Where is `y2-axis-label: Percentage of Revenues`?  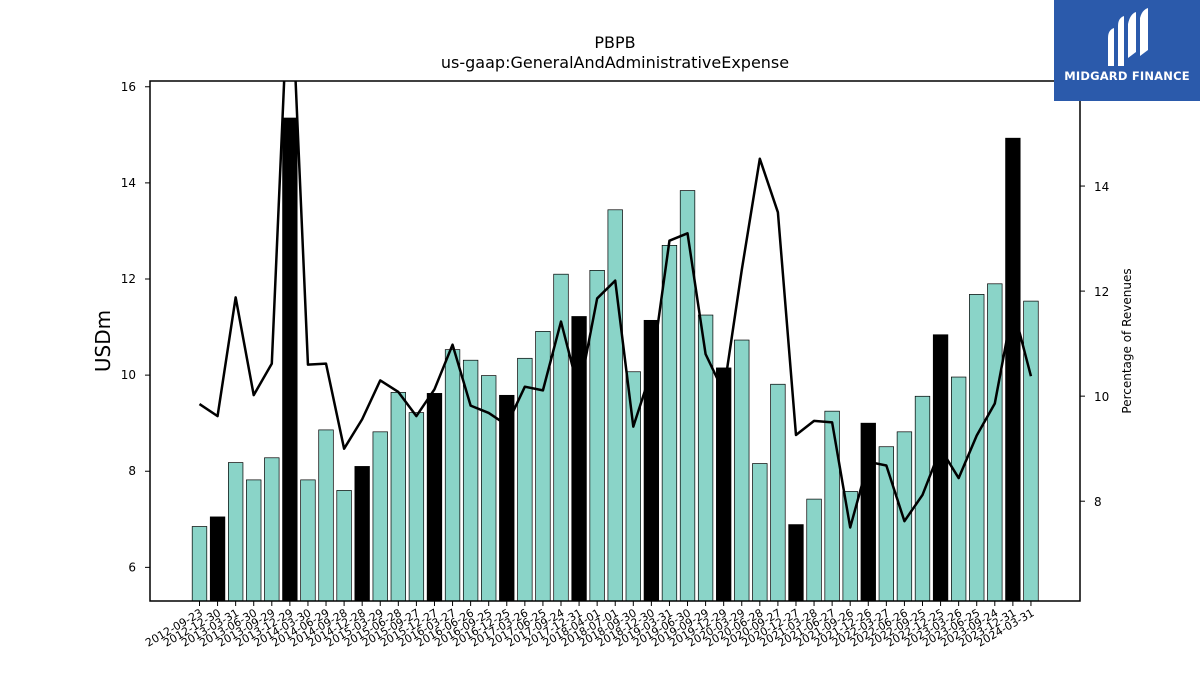
y2-axis-label: Percentage of Revenues is located at coordinates (1127, 340).